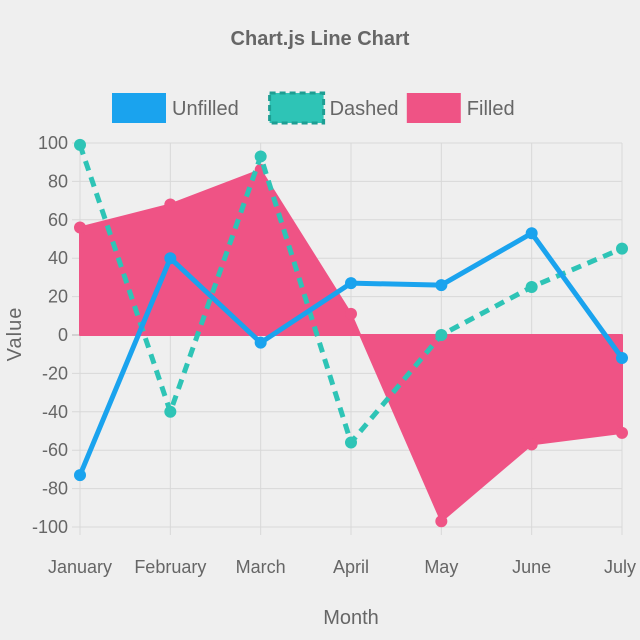  I want to click on x-tick-label: February, so click(170, 567).